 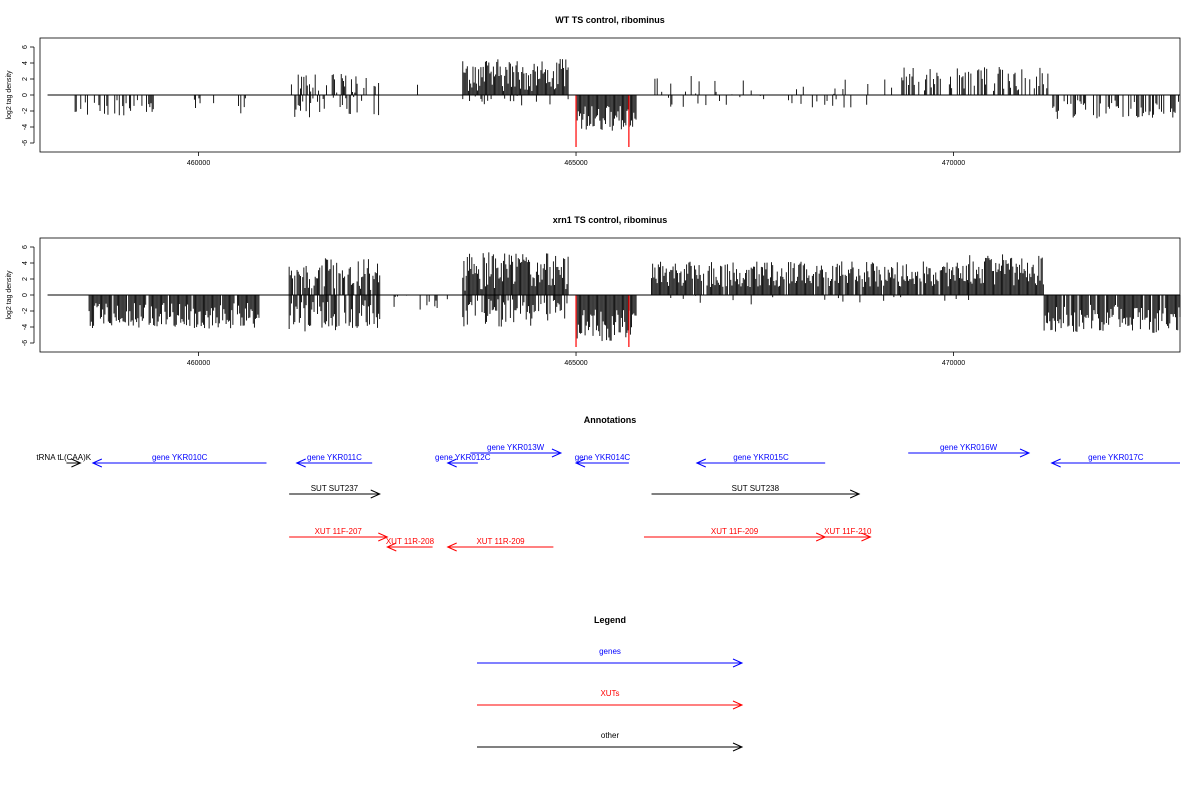 What do you see at coordinates (634, 299) in the screenshot?
I see `xrn1-bars` at bounding box center [634, 299].